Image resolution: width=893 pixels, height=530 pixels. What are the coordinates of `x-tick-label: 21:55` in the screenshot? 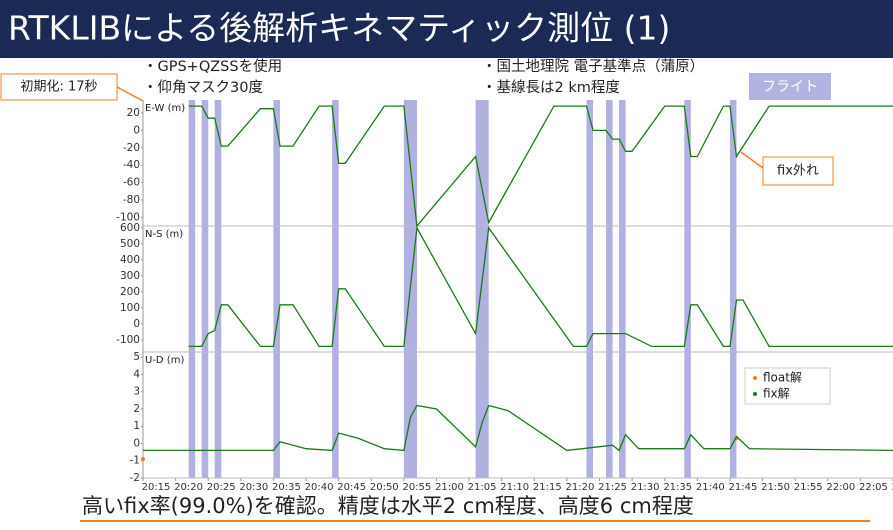 It's located at (808, 487).